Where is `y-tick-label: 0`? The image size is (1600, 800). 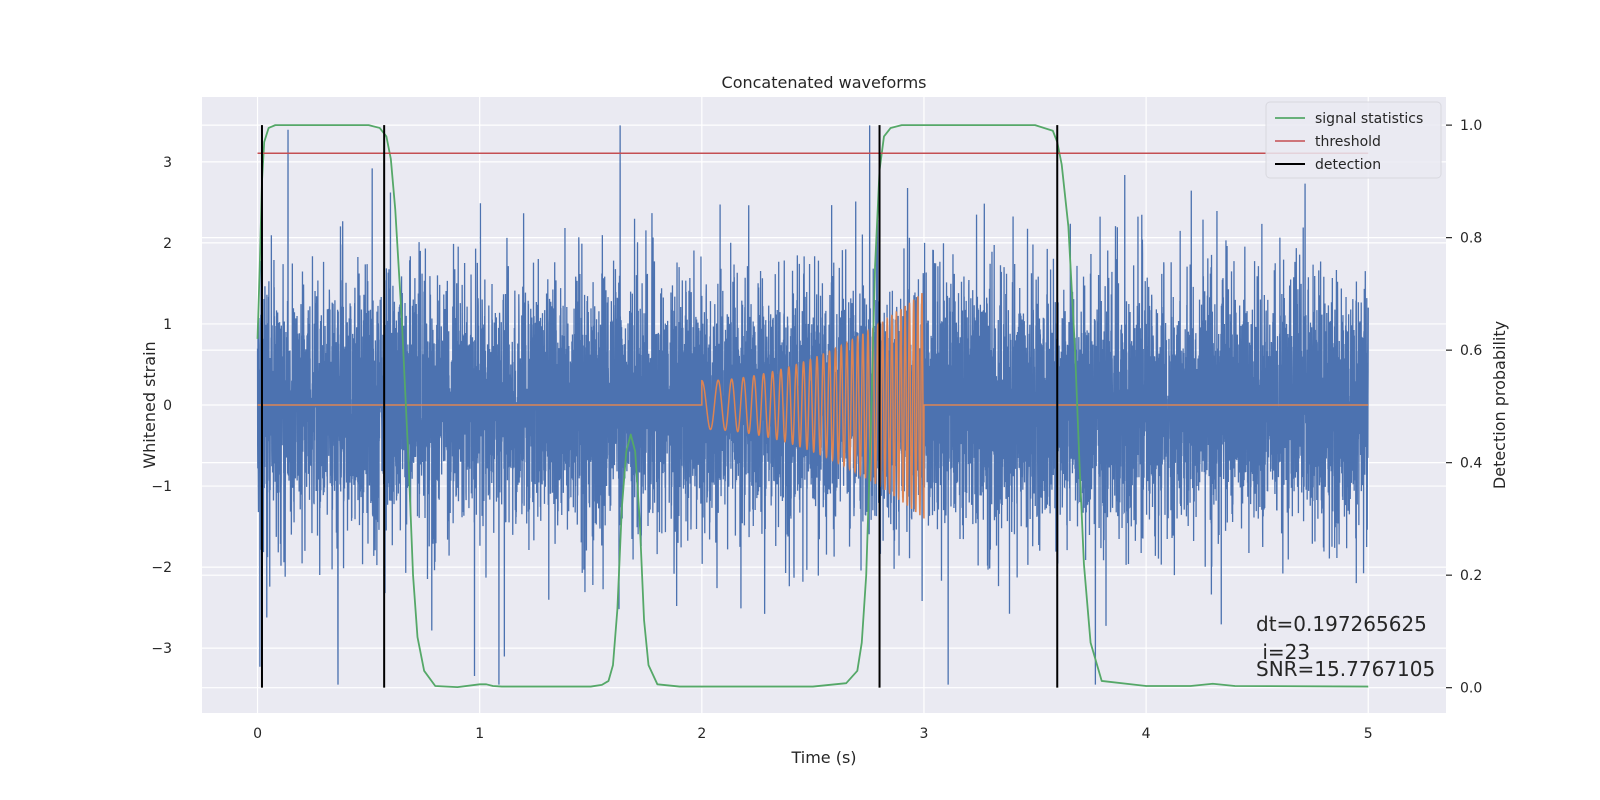
y-tick-label: 0 is located at coordinates (167, 406).